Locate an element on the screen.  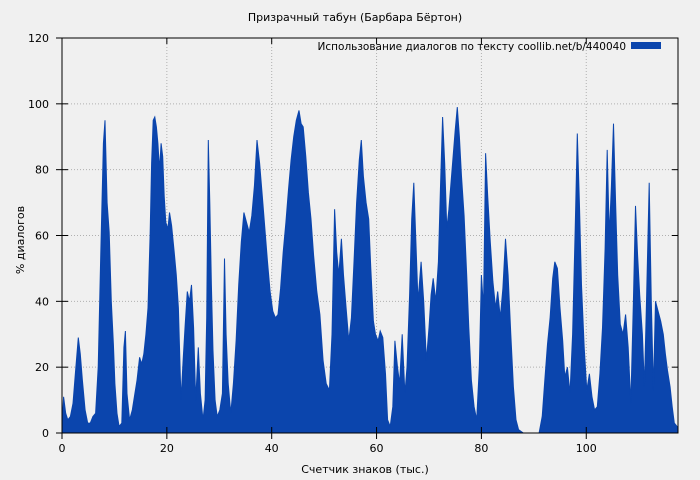
y-tick-label: 60 is located at coordinates (42, 236).